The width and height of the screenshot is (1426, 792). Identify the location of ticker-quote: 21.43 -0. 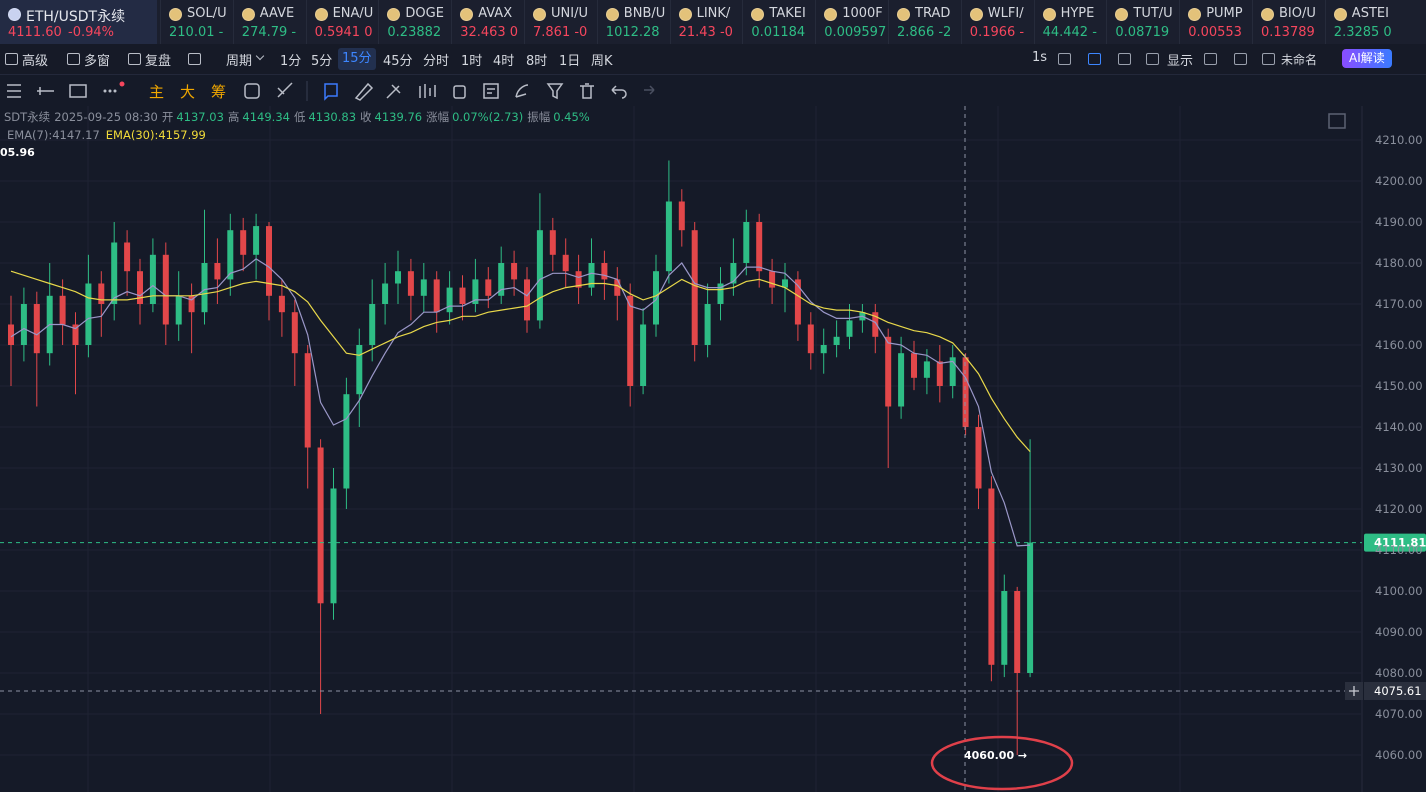
(705, 32).